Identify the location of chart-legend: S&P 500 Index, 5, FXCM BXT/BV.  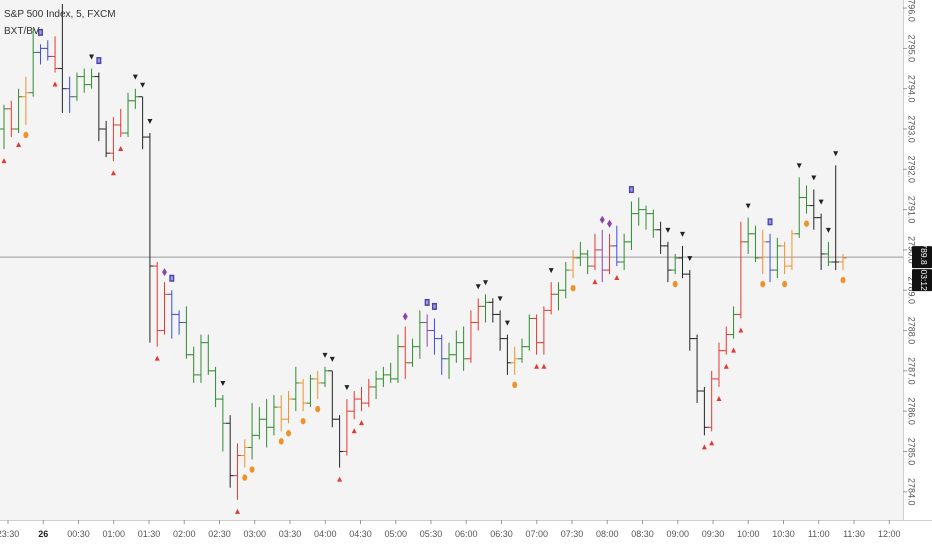
(60, 23).